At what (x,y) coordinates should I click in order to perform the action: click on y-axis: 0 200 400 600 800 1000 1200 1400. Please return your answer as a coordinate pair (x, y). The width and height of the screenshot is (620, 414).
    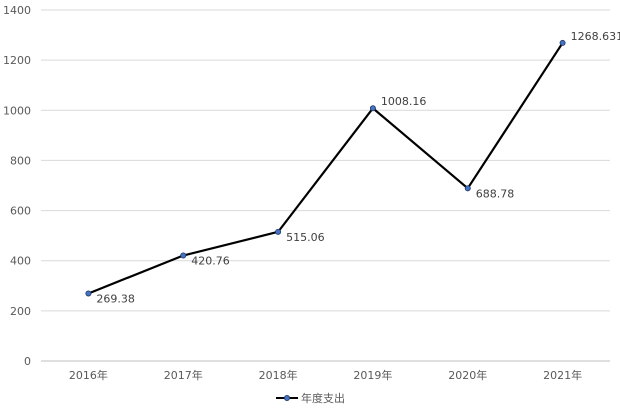
    Looking at the image, I should click on (17, 186).